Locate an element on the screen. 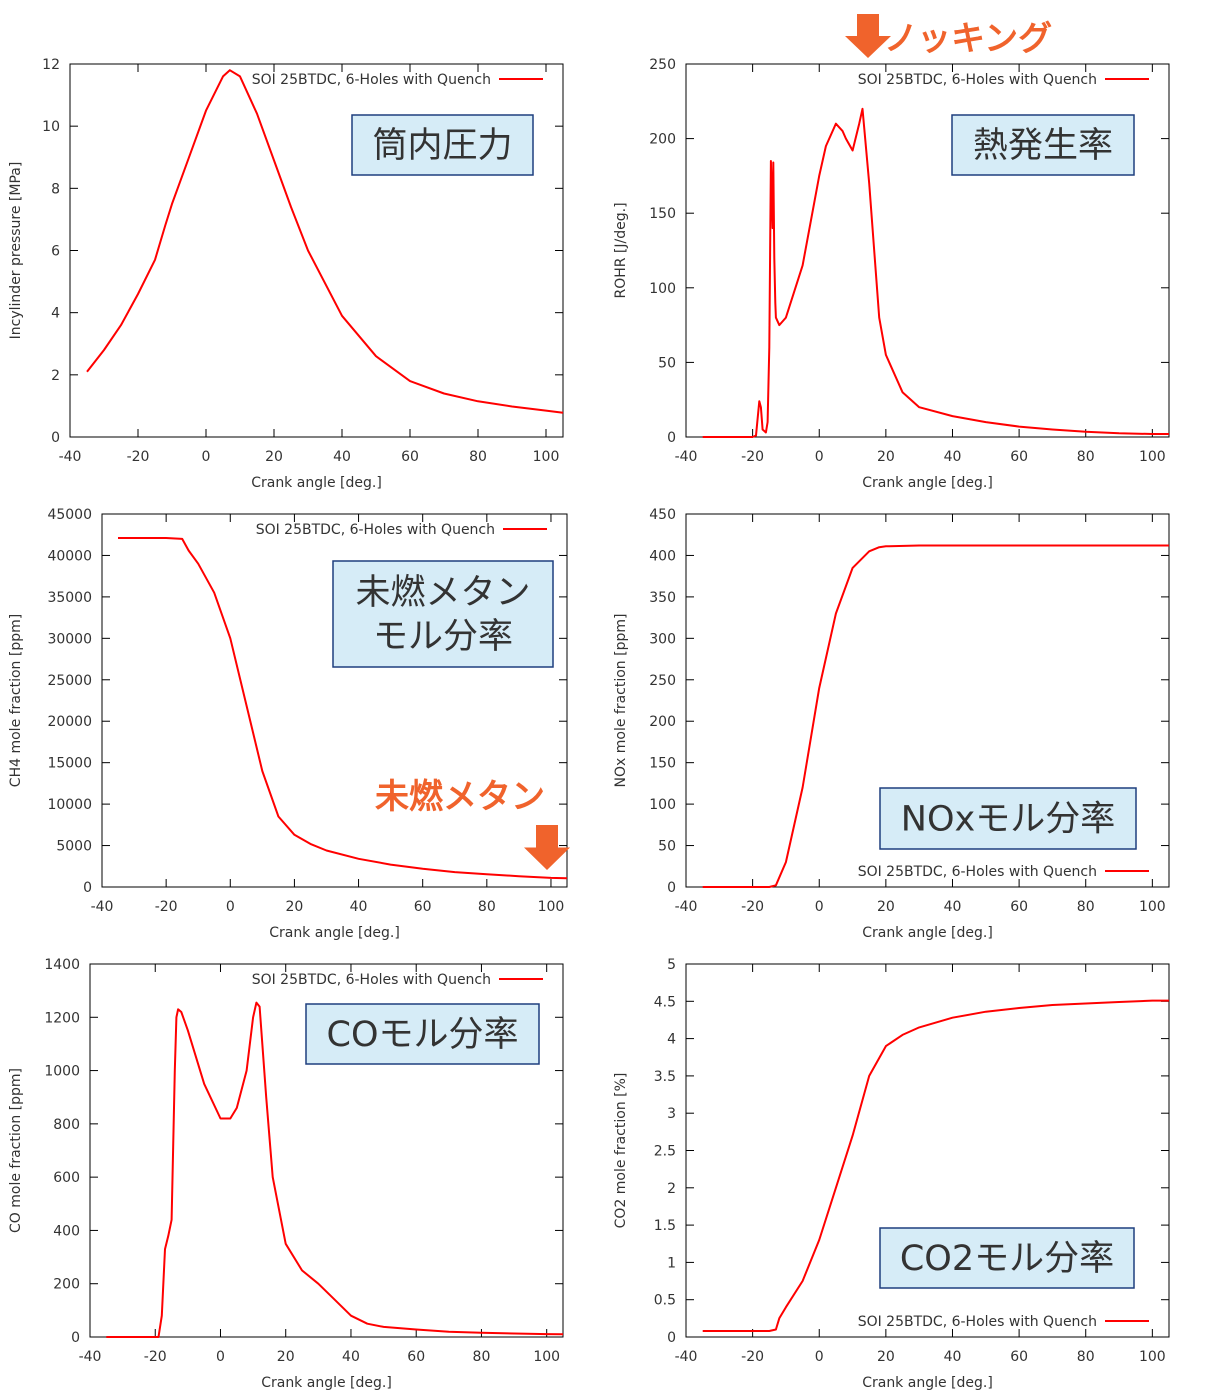 Image resolution: width=1206 pixels, height=1394 pixels. y-tick-label: 450 is located at coordinates (662, 515).